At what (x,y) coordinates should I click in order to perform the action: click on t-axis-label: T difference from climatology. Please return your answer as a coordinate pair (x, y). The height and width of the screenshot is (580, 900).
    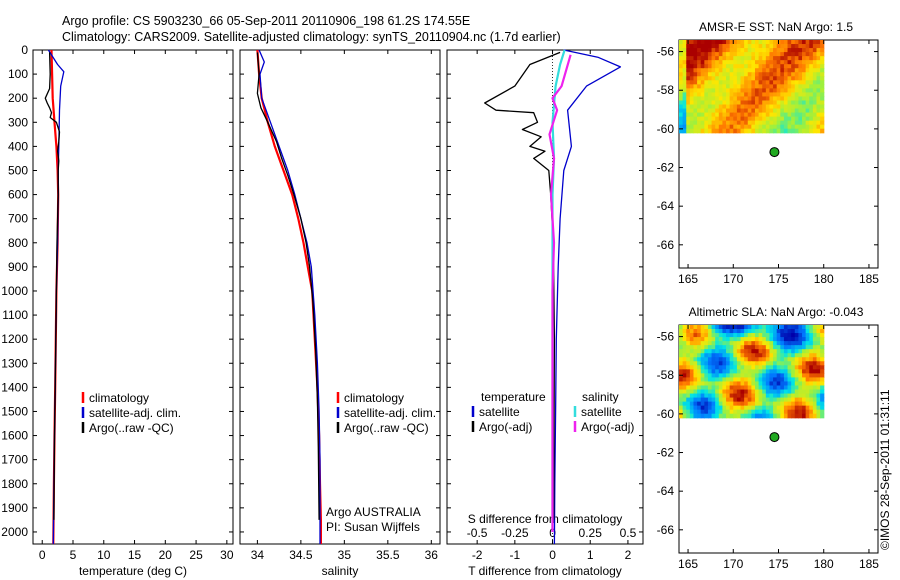
    Looking at the image, I should click on (545, 571).